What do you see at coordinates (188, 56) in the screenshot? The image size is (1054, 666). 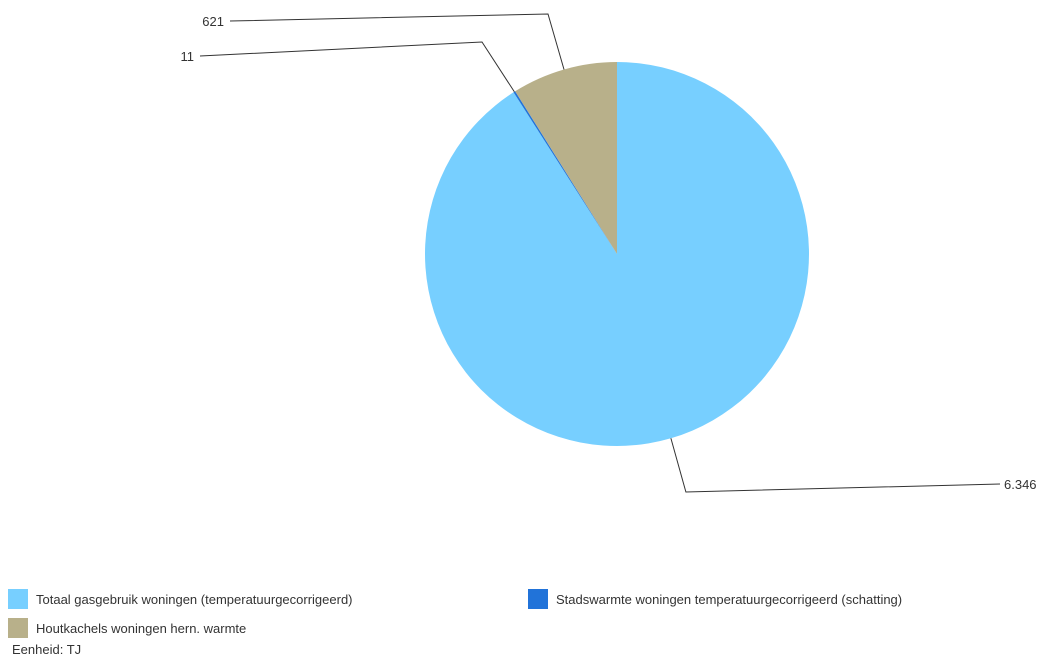 I see `slice-label-stadswarmte: 11` at bounding box center [188, 56].